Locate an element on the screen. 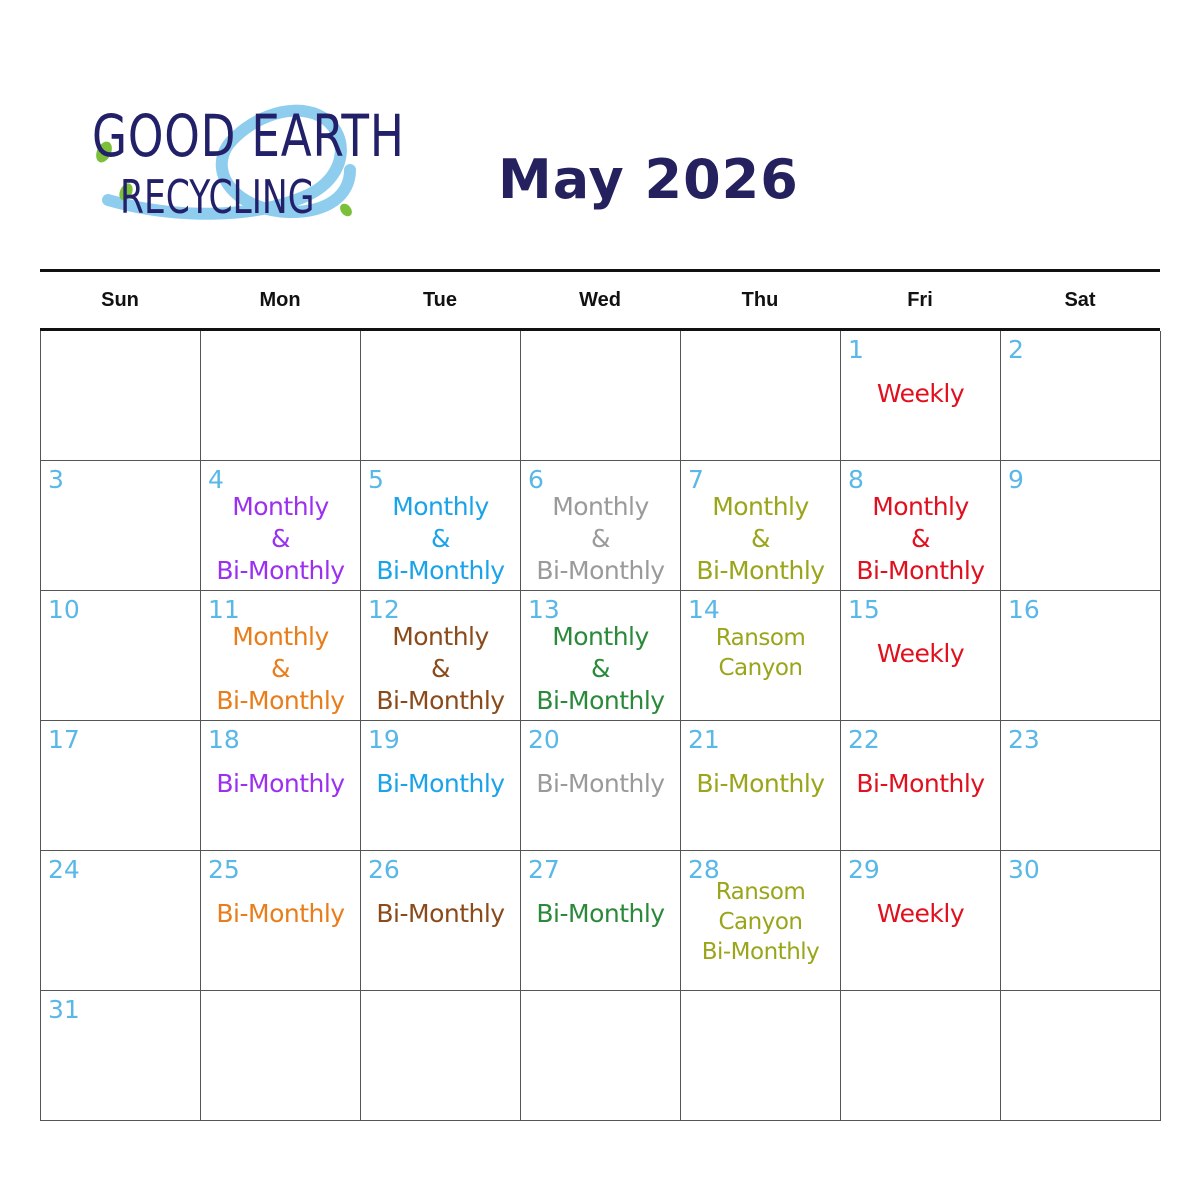  day-cell: 1 Weekly is located at coordinates (921, 396).